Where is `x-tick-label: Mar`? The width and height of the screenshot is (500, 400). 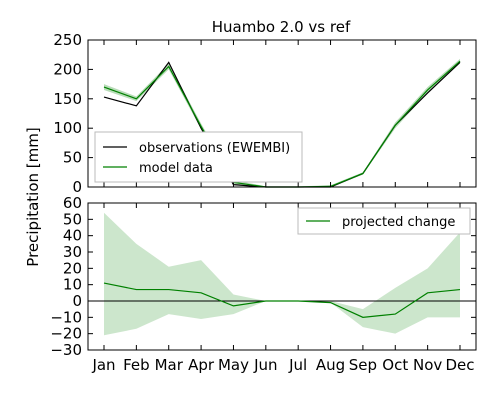
x-tick-label: Mar is located at coordinates (169, 365).